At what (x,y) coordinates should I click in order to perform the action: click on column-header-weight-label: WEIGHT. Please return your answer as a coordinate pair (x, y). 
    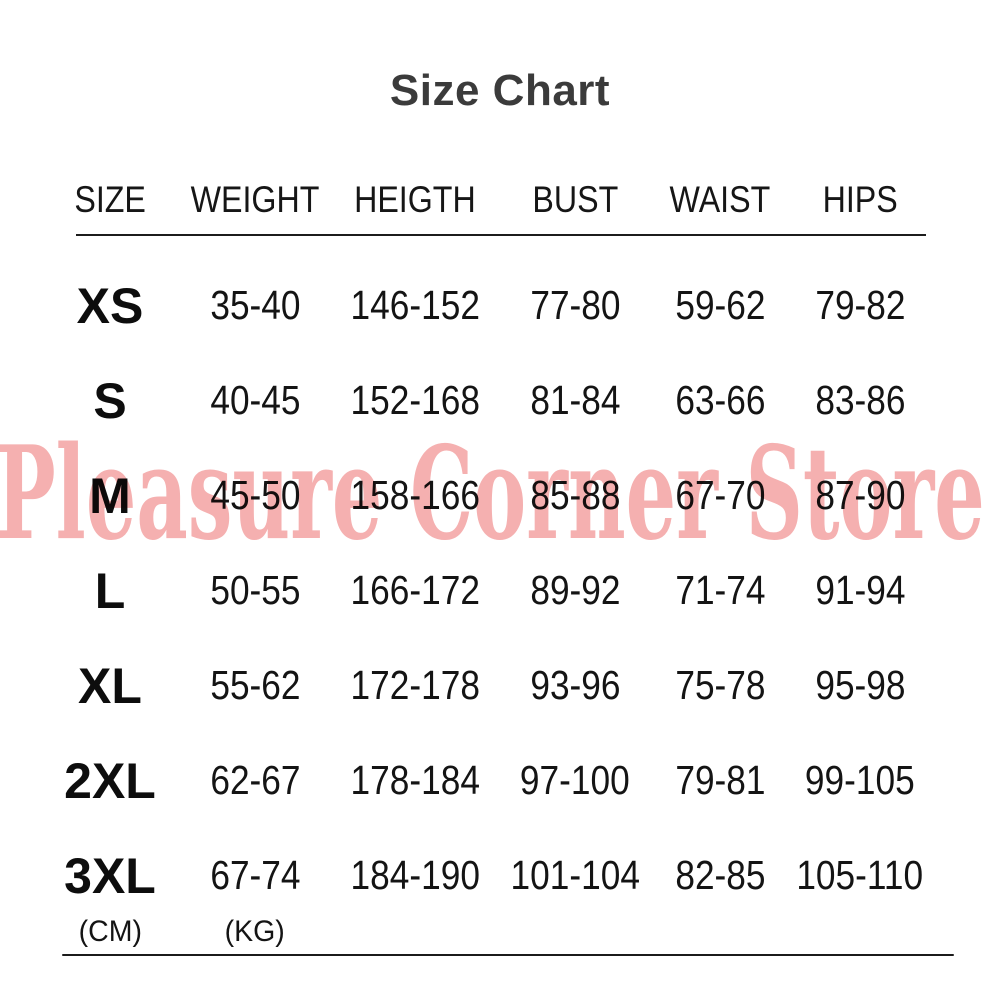
    Looking at the image, I should click on (255, 199).